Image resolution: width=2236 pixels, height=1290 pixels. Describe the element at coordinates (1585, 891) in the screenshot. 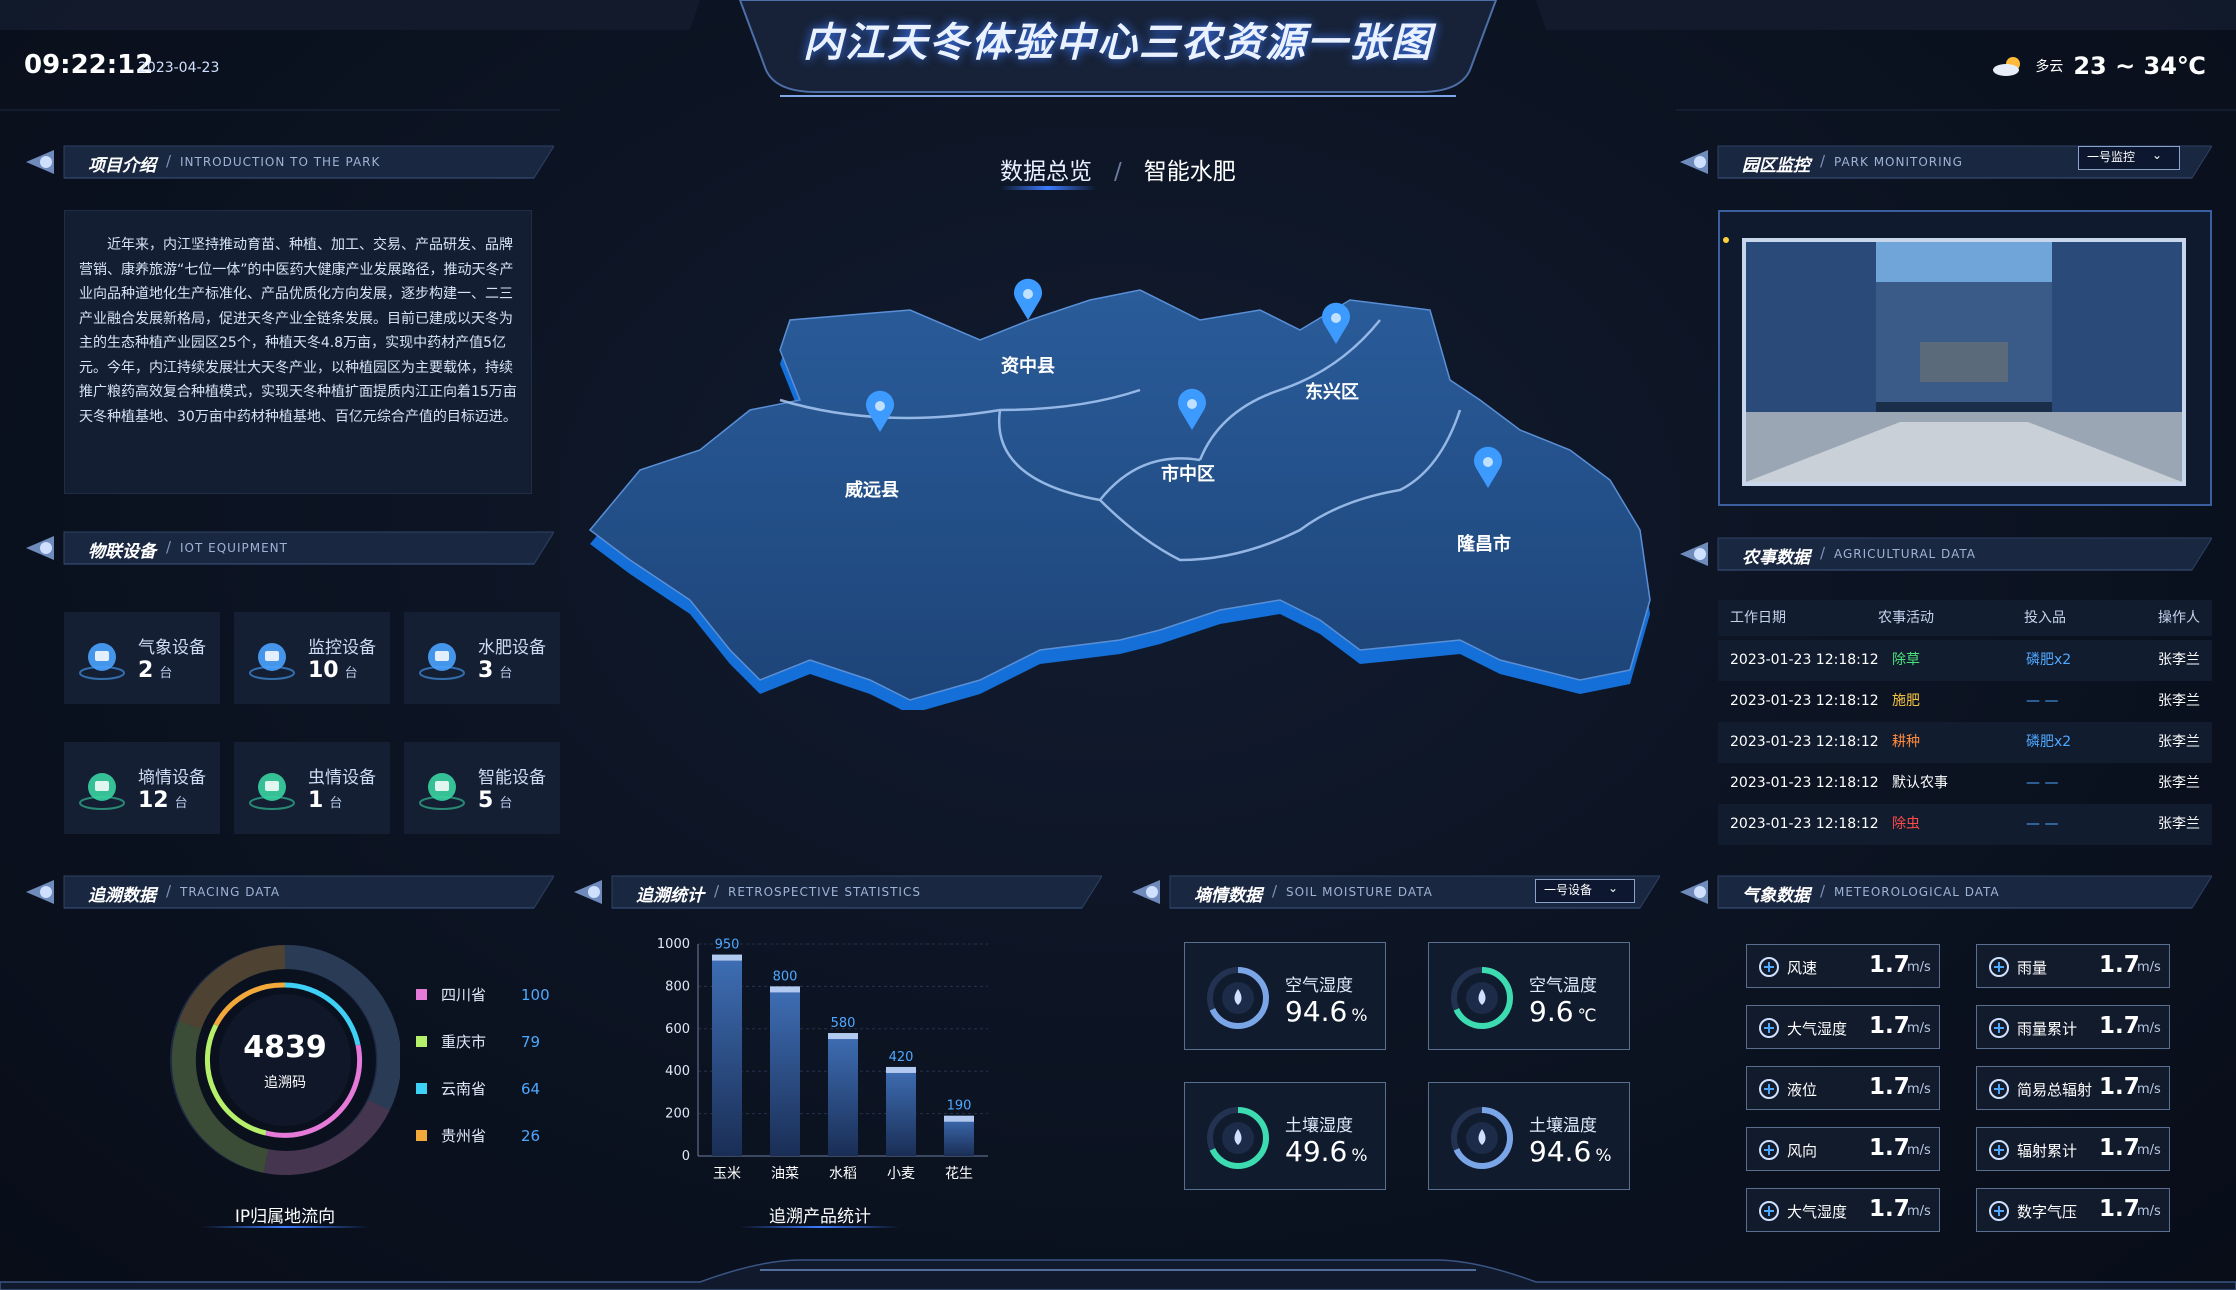

I see `soil-select-dropdown: 一号设备` at that location.